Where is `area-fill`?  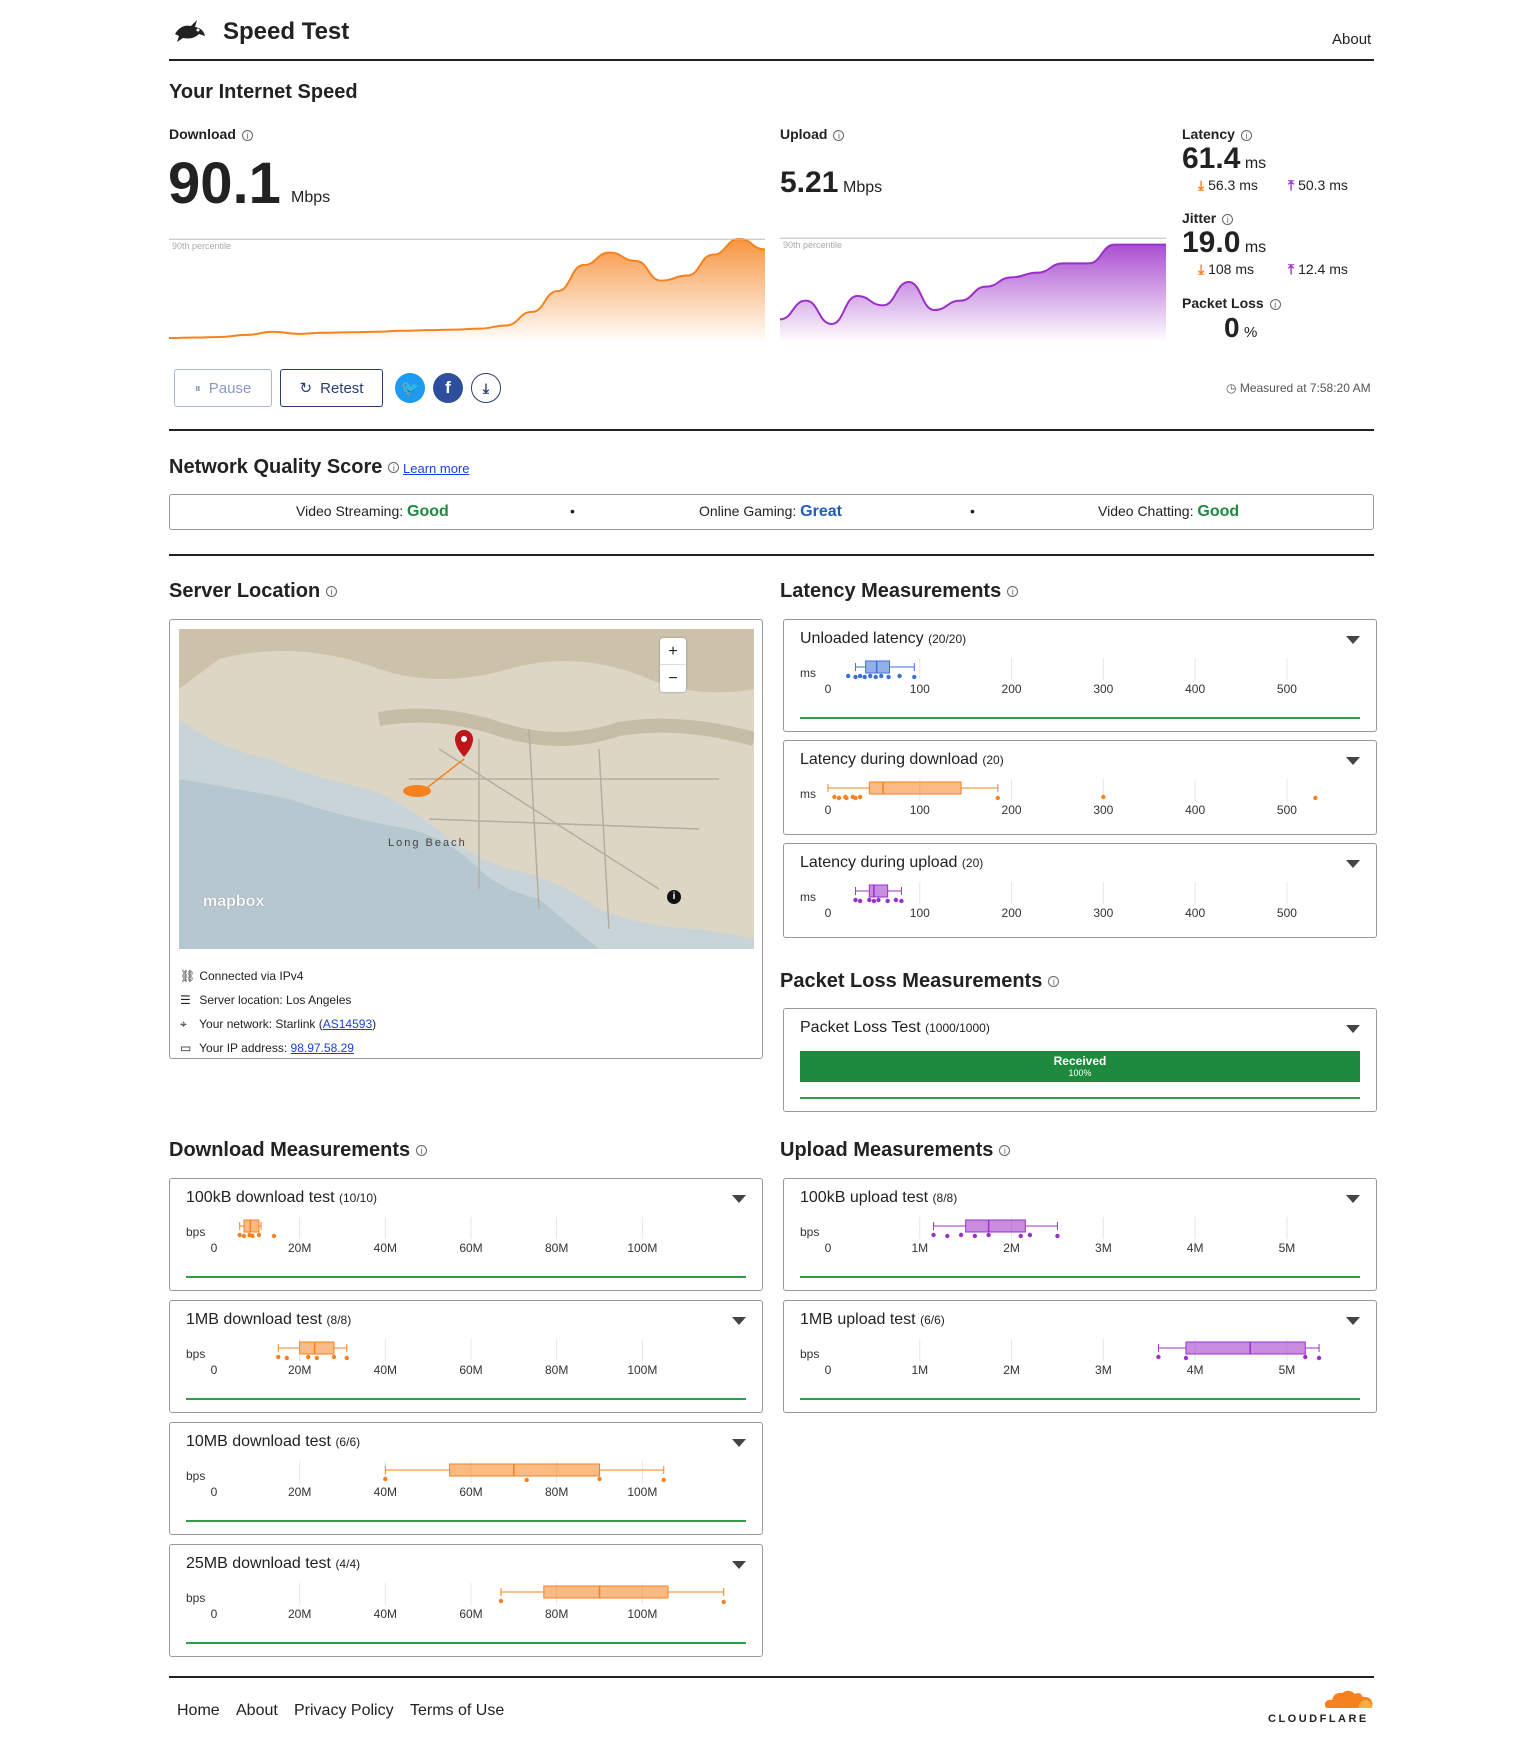 area-fill is located at coordinates (467, 289).